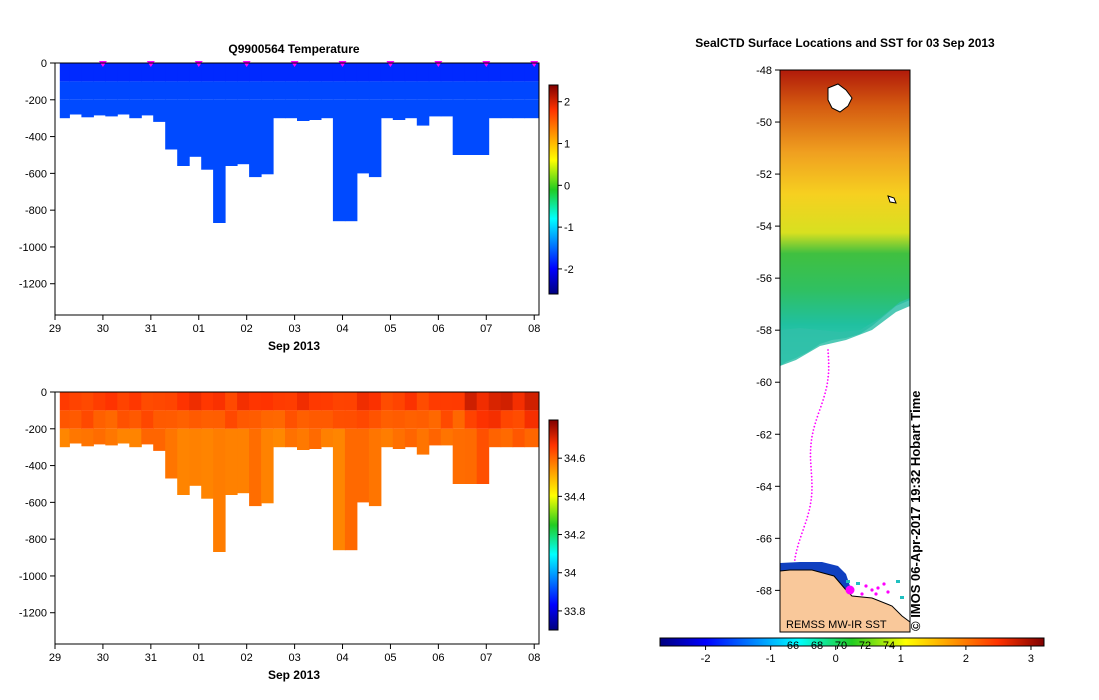 The height and width of the screenshot is (700, 1099). I want to click on colorbar-tick-label: 34.2, so click(574, 536).